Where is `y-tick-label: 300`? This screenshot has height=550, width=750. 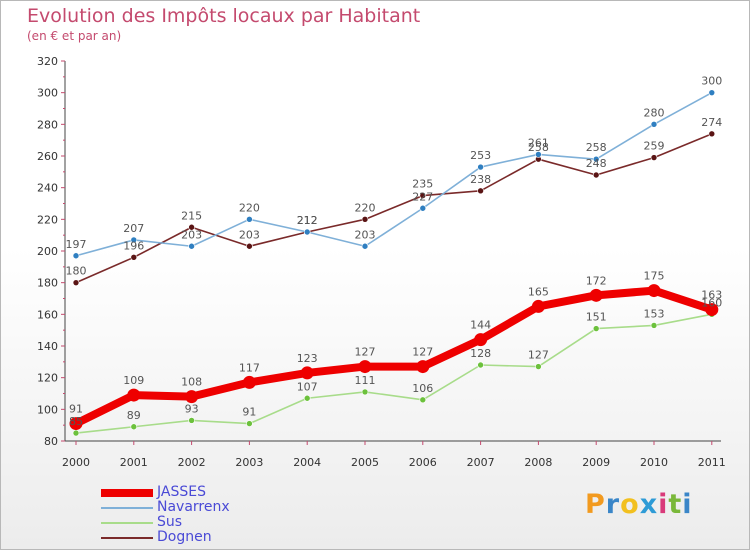
y-tick-label: 300 is located at coordinates (47, 93).